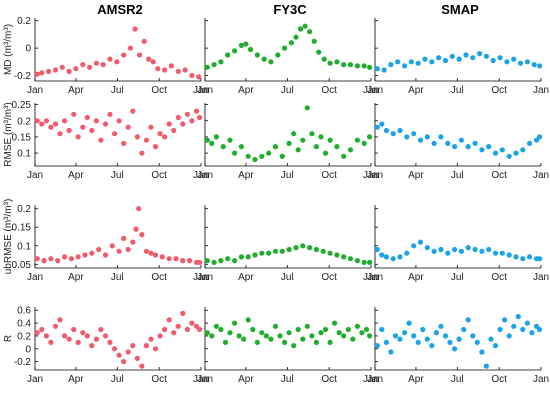 The height and width of the screenshot is (411, 550). What do you see at coordinates (24, 209) in the screenshot?
I see `y-tick-label: 0.2` at bounding box center [24, 209].